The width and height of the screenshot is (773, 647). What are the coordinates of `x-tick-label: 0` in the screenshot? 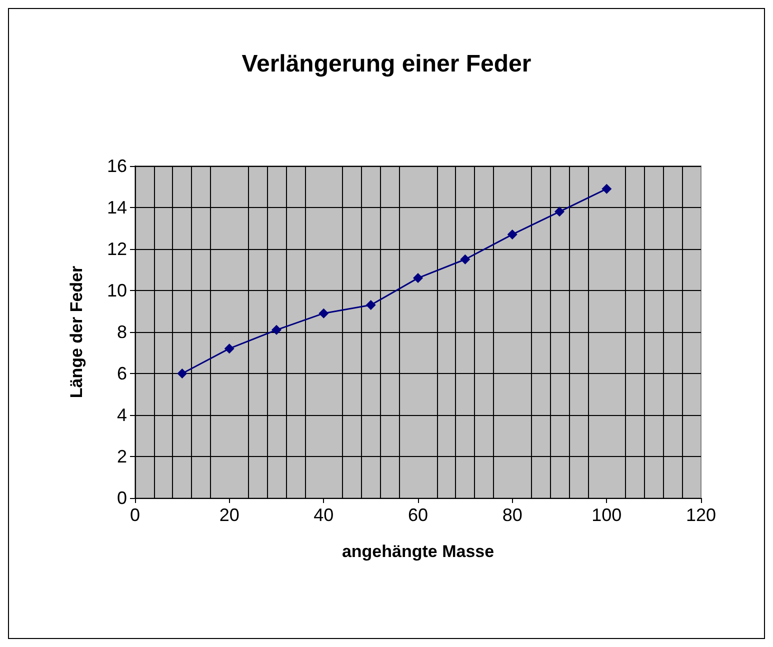 It's located at (135, 515).